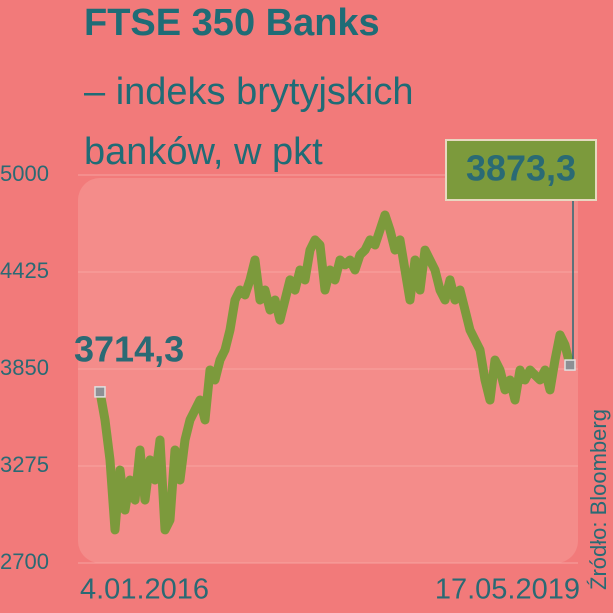  I want to click on value-label: 3714,3, so click(129, 348).